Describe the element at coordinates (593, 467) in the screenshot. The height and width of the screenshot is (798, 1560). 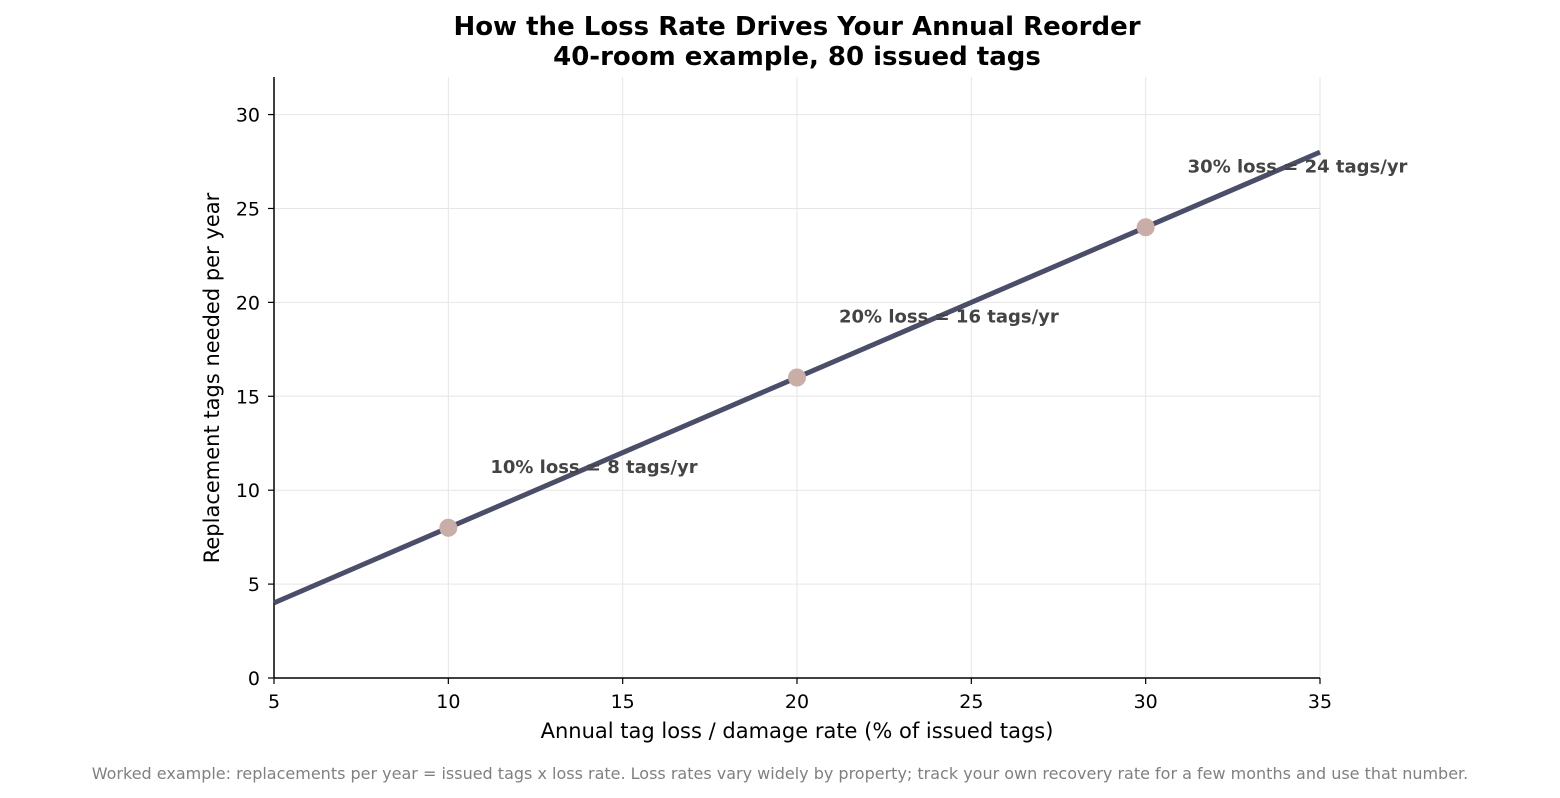
I see `data-label: 10% loss = 8 tags/yr` at that location.